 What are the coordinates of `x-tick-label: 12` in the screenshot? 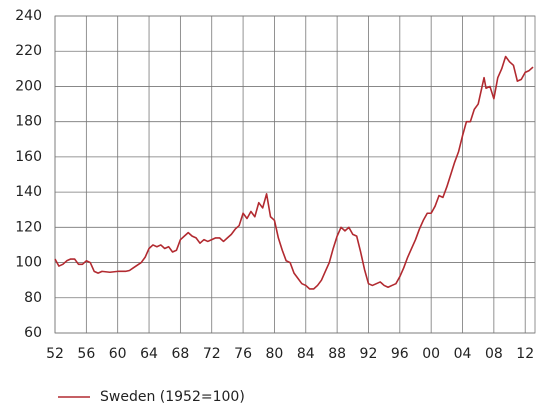 It's located at (525, 354).